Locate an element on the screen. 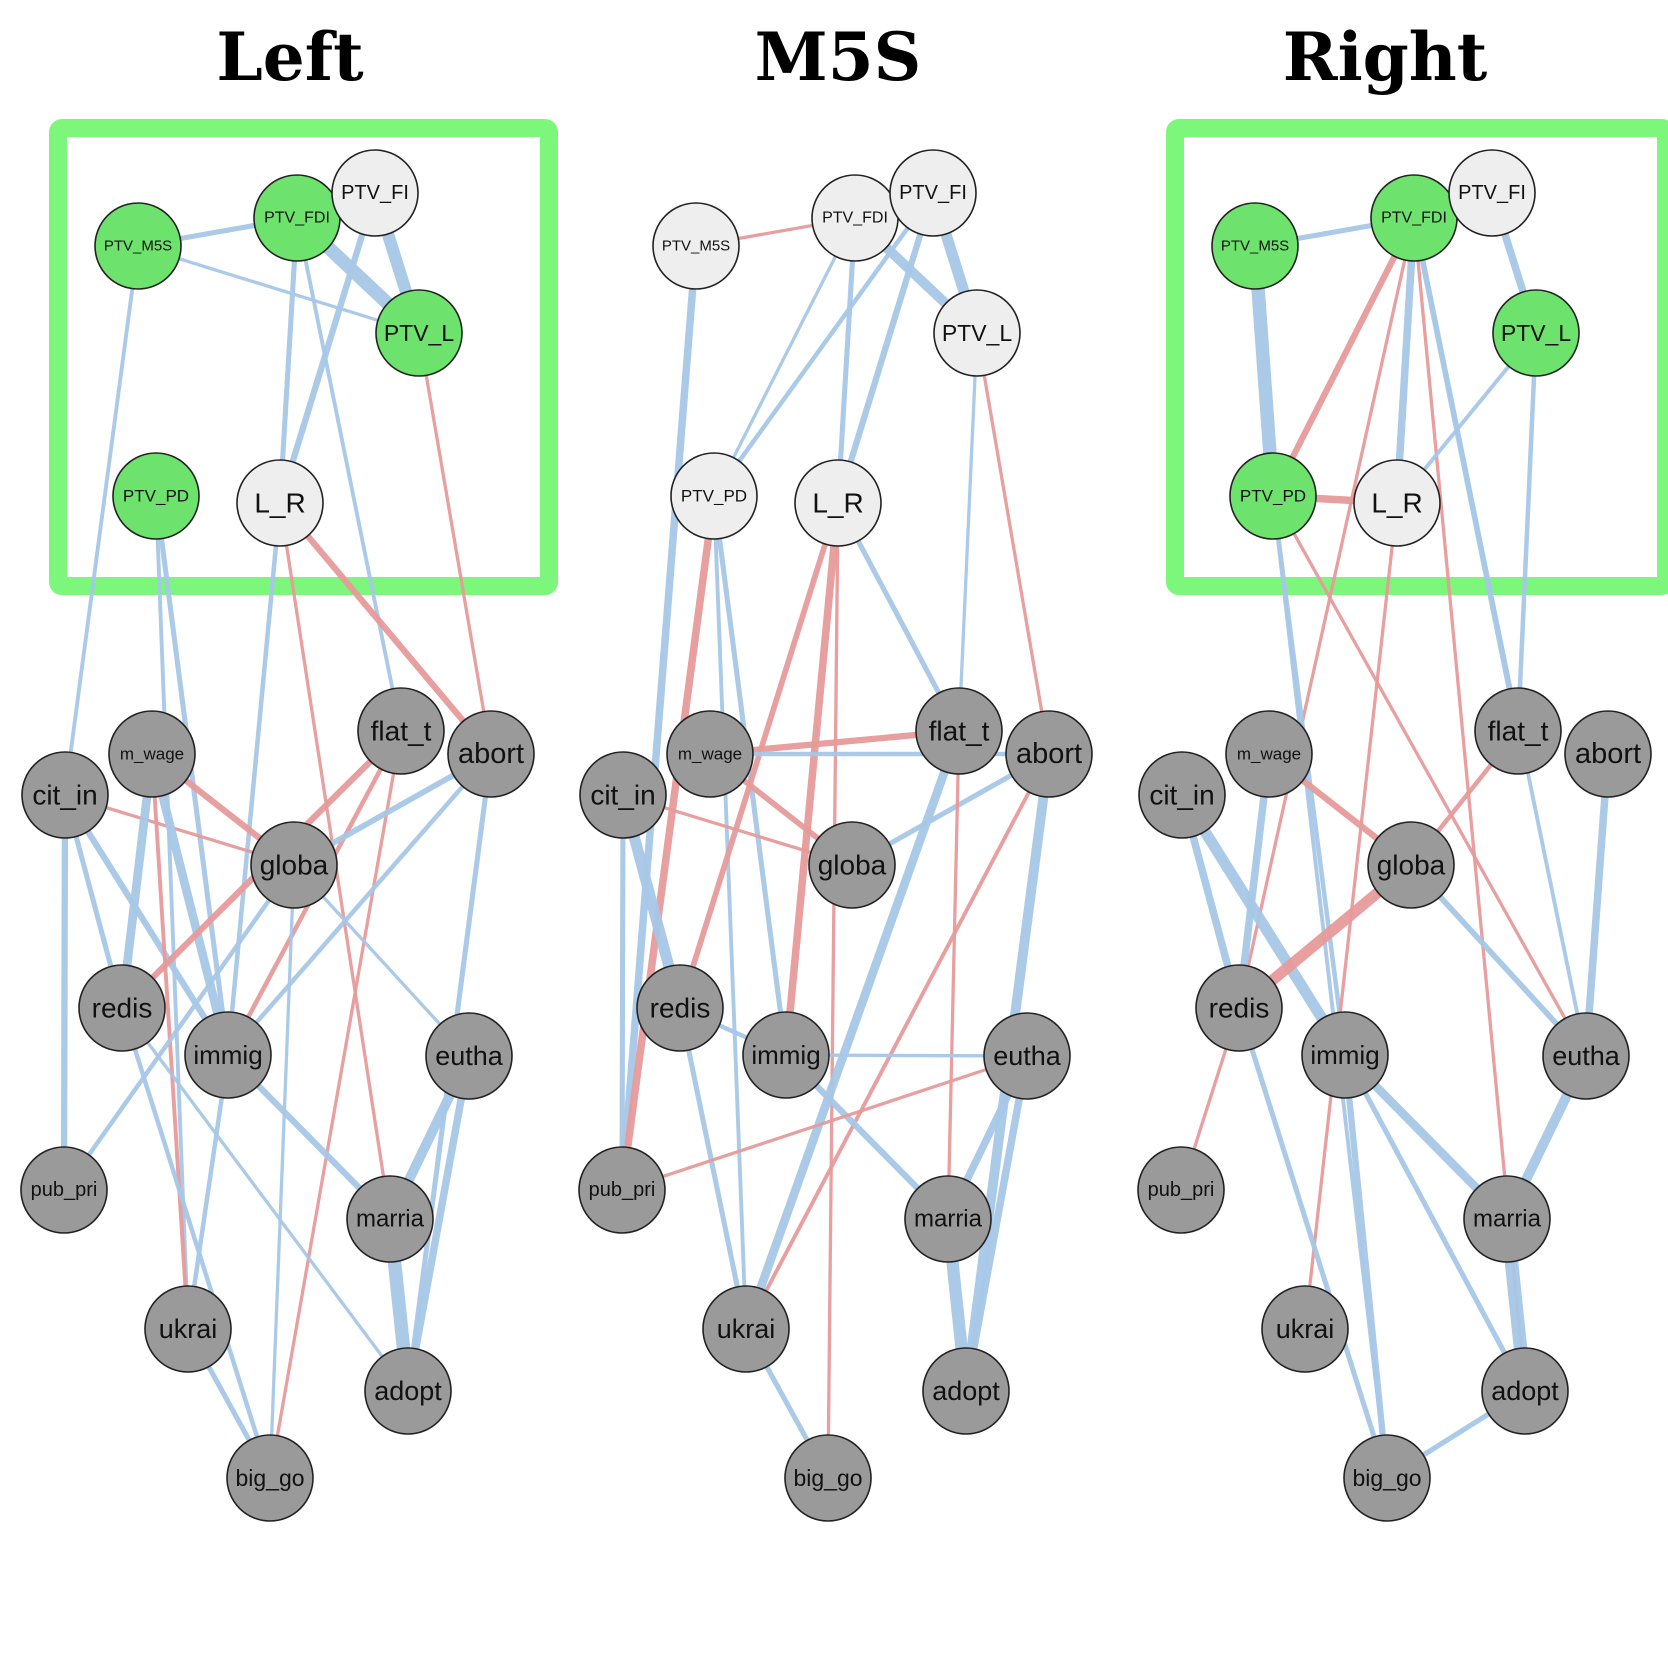  node-label: big_go is located at coordinates (269, 1478).